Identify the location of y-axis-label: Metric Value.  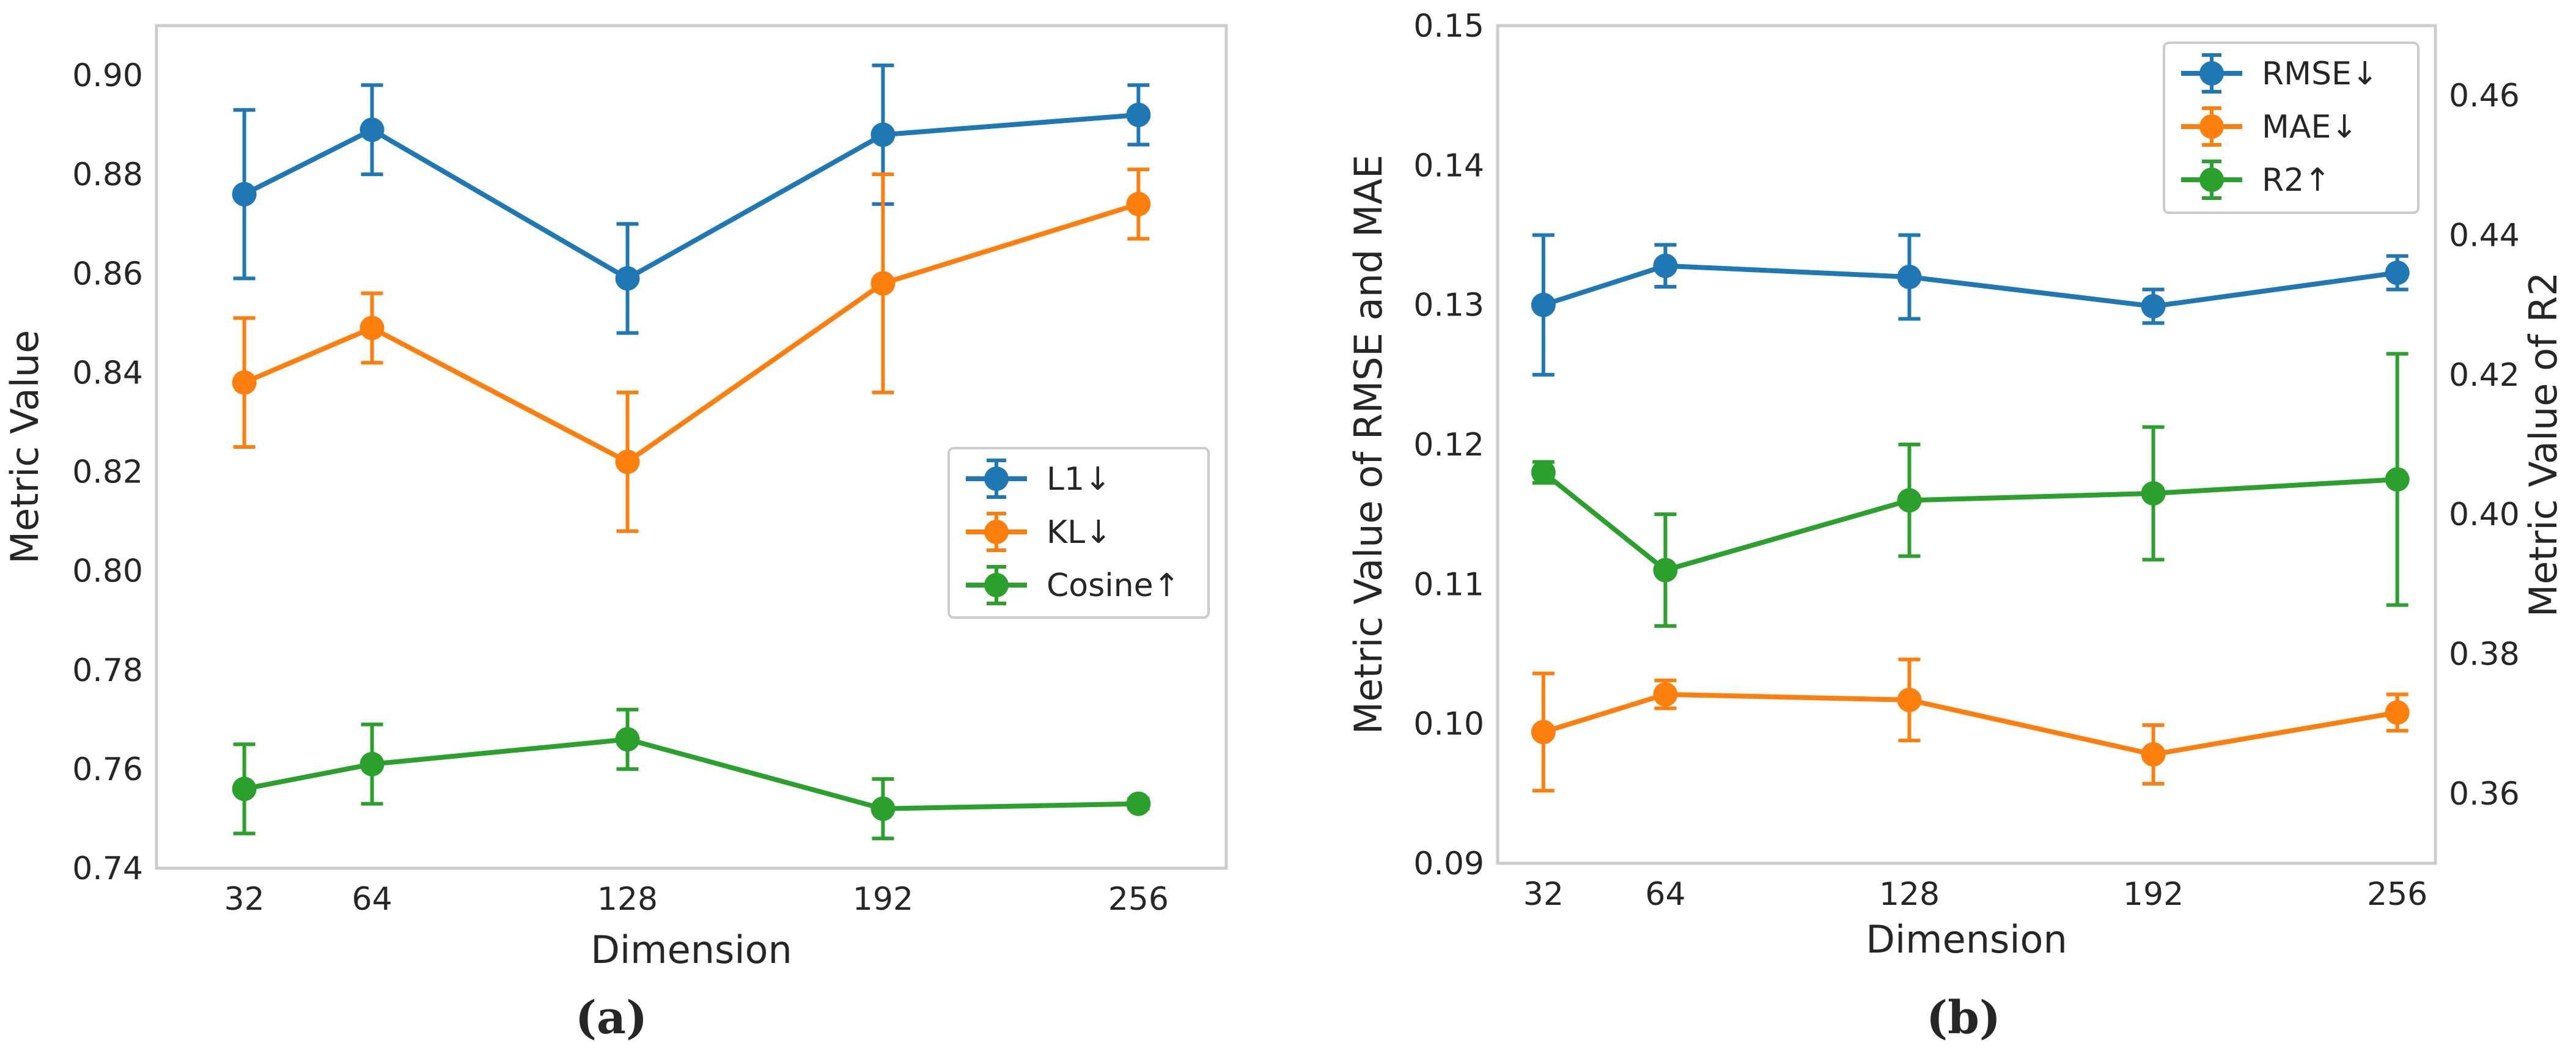
(24, 447).